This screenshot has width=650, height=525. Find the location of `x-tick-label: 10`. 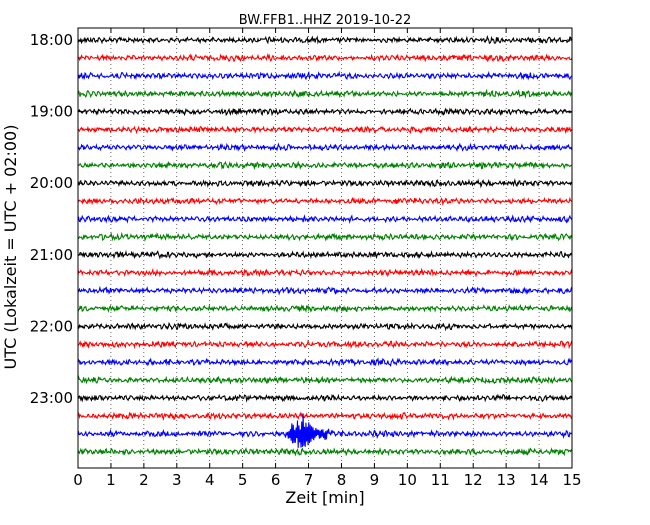

x-tick-label: 10 is located at coordinates (407, 480).